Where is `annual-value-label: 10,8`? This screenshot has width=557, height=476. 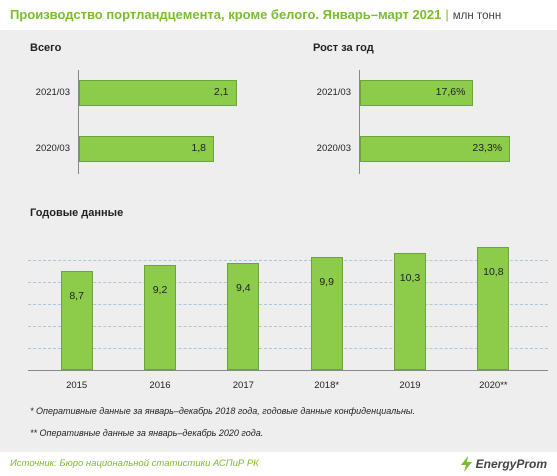
annual-value-label: 10,8 is located at coordinates (493, 272).